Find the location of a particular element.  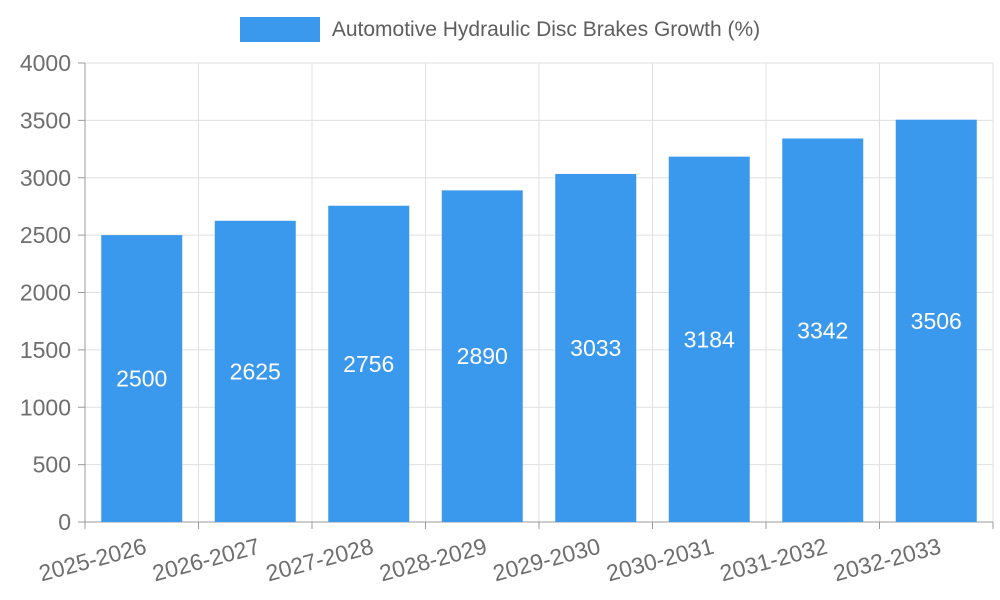

bar-value-label: 2500 is located at coordinates (141, 379).